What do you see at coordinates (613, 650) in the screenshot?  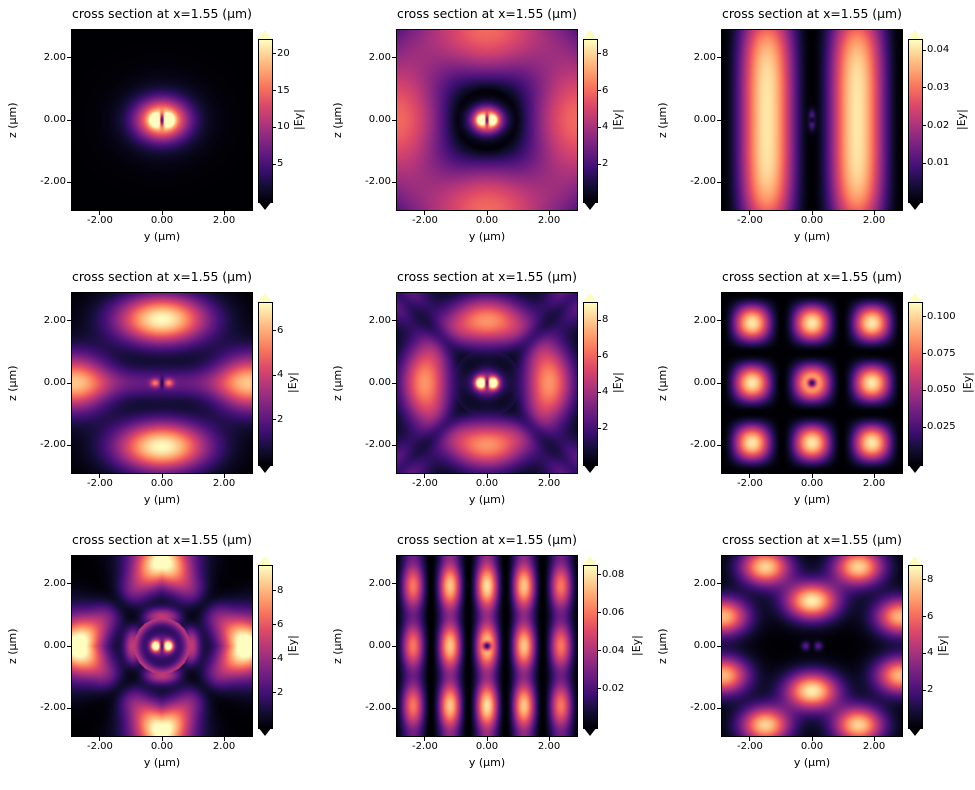 I see `colorbar-tick-label: 0.04` at bounding box center [613, 650].